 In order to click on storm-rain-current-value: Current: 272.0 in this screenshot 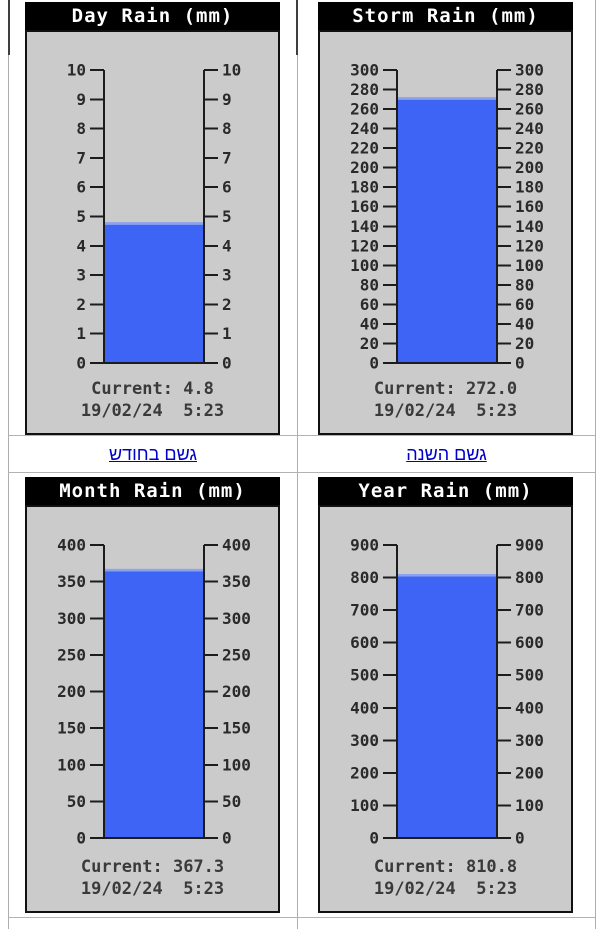, I will do `click(445, 389)`.